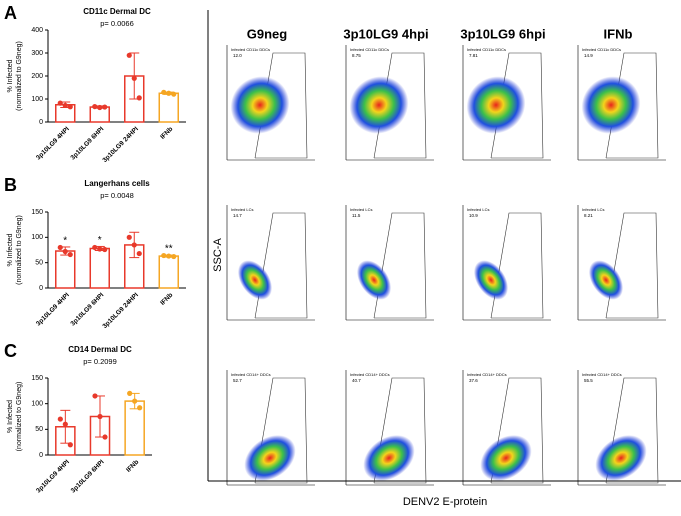  What do you see at coordinates (356, 55) in the screenshot?
I see `gate-percent: 8.75` at bounding box center [356, 55].